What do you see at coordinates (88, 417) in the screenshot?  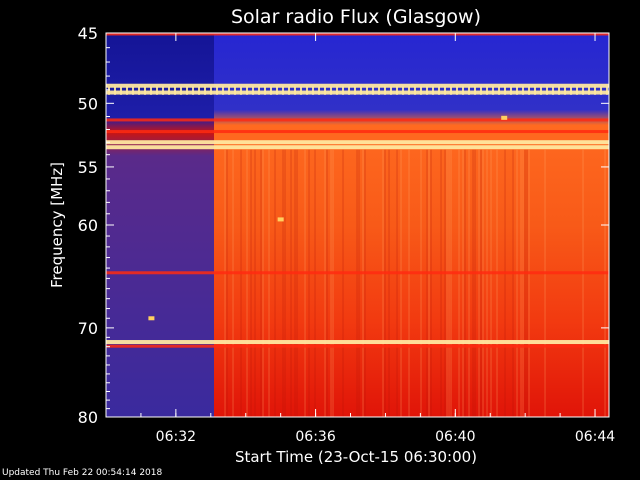 I see `y-tick-label-5: 80` at bounding box center [88, 417].